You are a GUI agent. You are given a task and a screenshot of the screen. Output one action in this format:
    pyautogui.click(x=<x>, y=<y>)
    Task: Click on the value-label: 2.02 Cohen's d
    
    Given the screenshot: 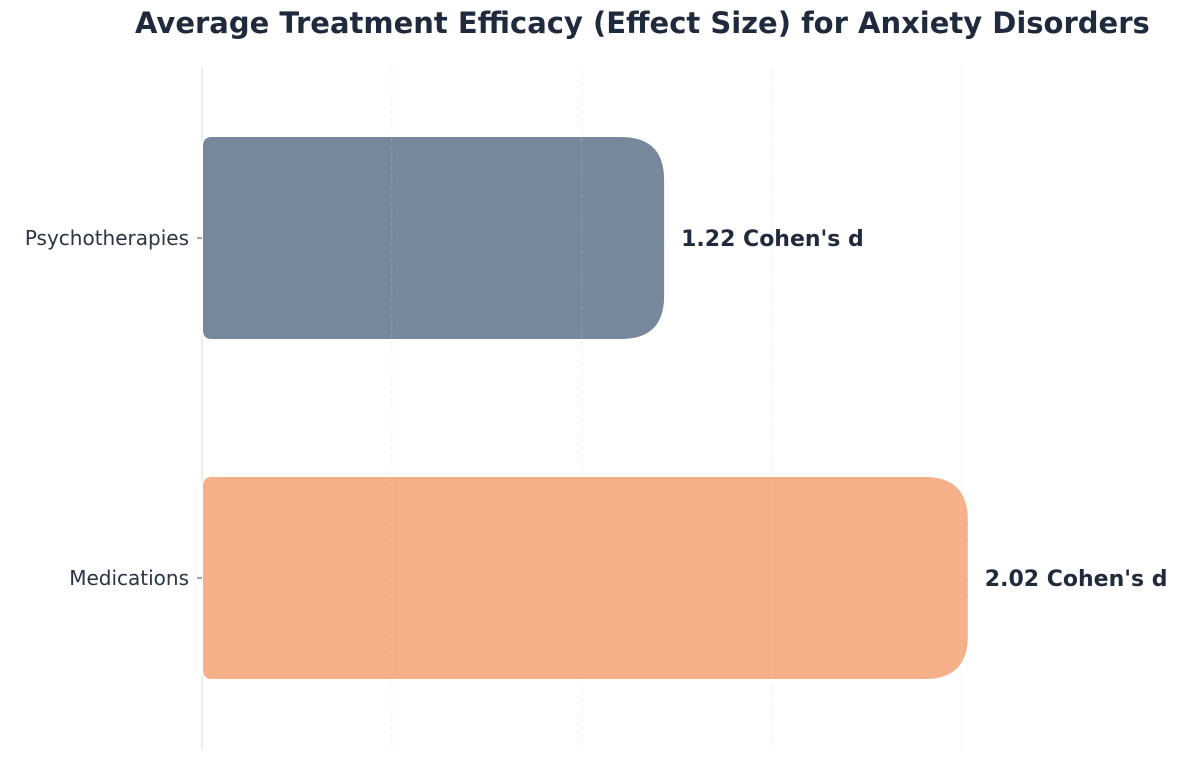 What is the action you would take?
    pyautogui.click(x=1076, y=579)
    